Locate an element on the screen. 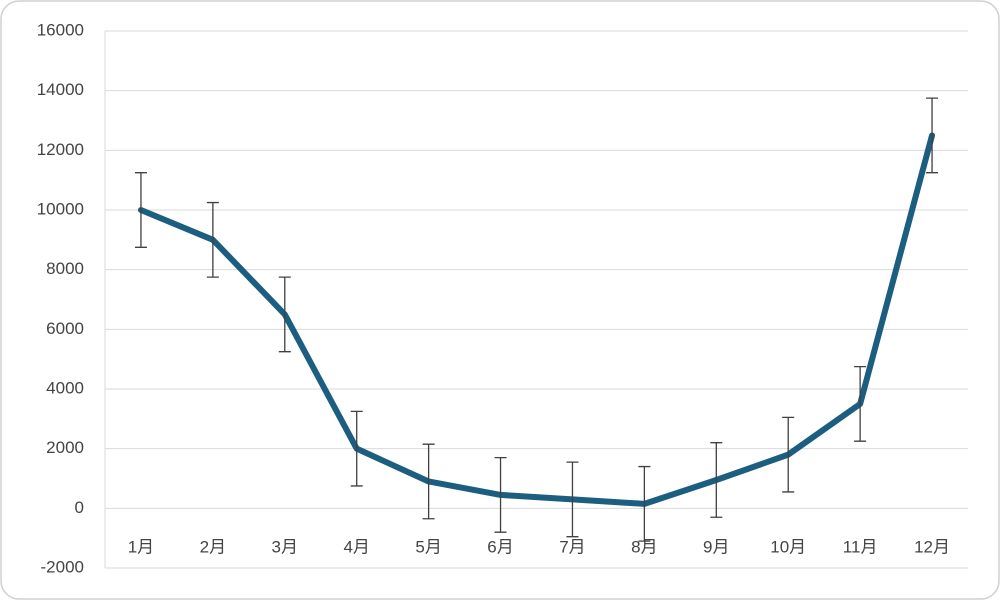  y-tick-label: 14000 is located at coordinates (60, 89).